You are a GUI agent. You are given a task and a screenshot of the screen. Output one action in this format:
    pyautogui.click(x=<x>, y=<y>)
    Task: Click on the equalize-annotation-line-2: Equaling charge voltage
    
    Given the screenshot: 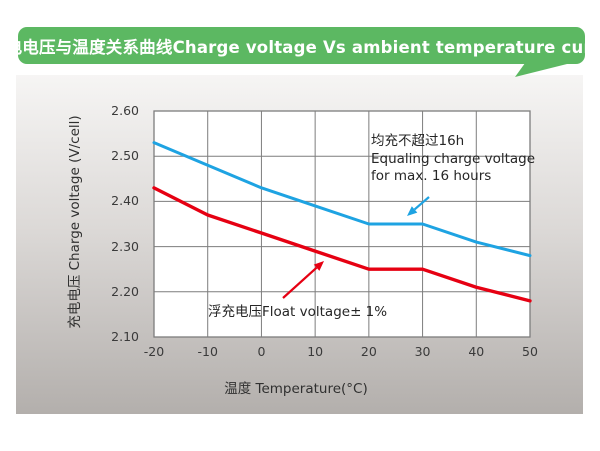 What is the action you would take?
    pyautogui.click(x=453, y=158)
    